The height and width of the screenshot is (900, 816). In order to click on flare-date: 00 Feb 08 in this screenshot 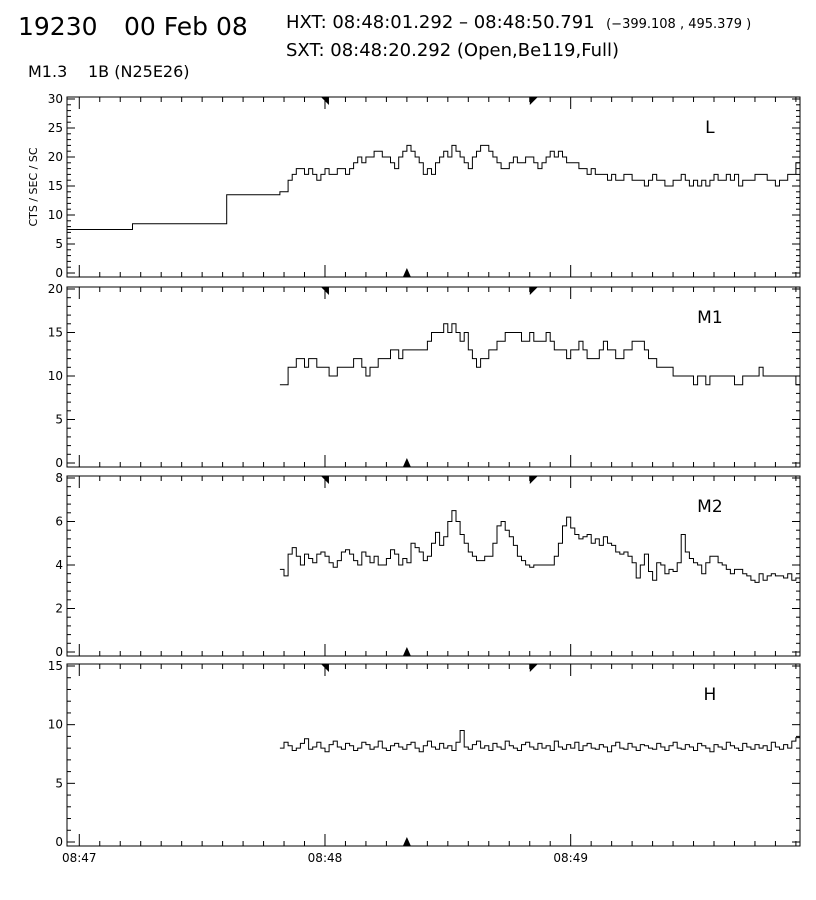, I will do `click(186, 26)`.